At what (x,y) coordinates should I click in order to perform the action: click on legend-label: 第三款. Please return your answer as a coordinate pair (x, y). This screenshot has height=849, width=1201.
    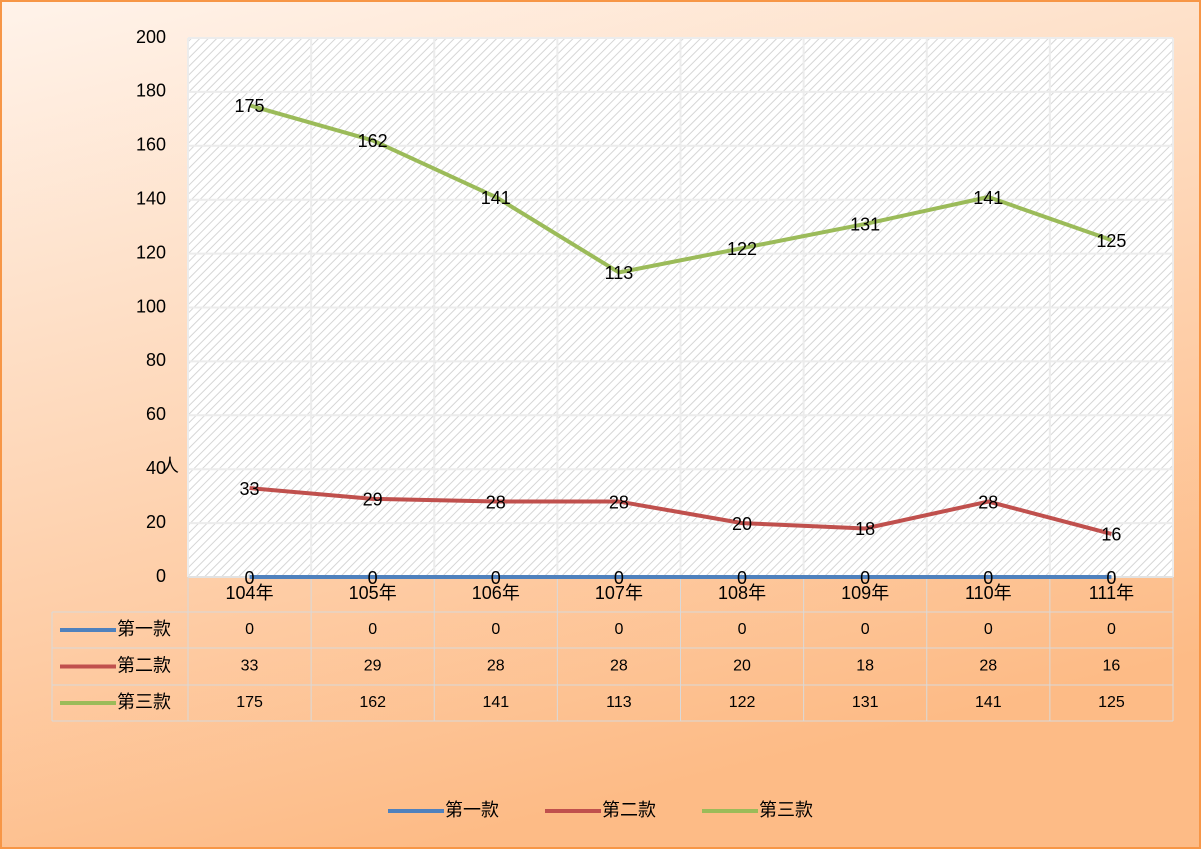
    Looking at the image, I should click on (786, 810).